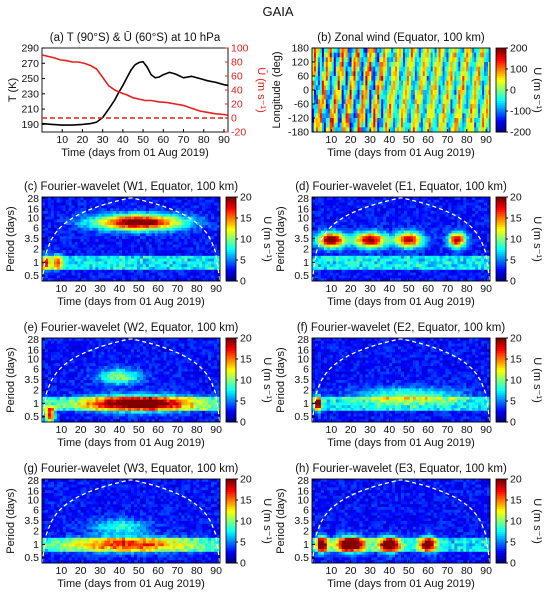 The width and height of the screenshot is (556, 600). What do you see at coordinates (237, 63) in the screenshot?
I see `y-tick-label-right: 80` at bounding box center [237, 63].